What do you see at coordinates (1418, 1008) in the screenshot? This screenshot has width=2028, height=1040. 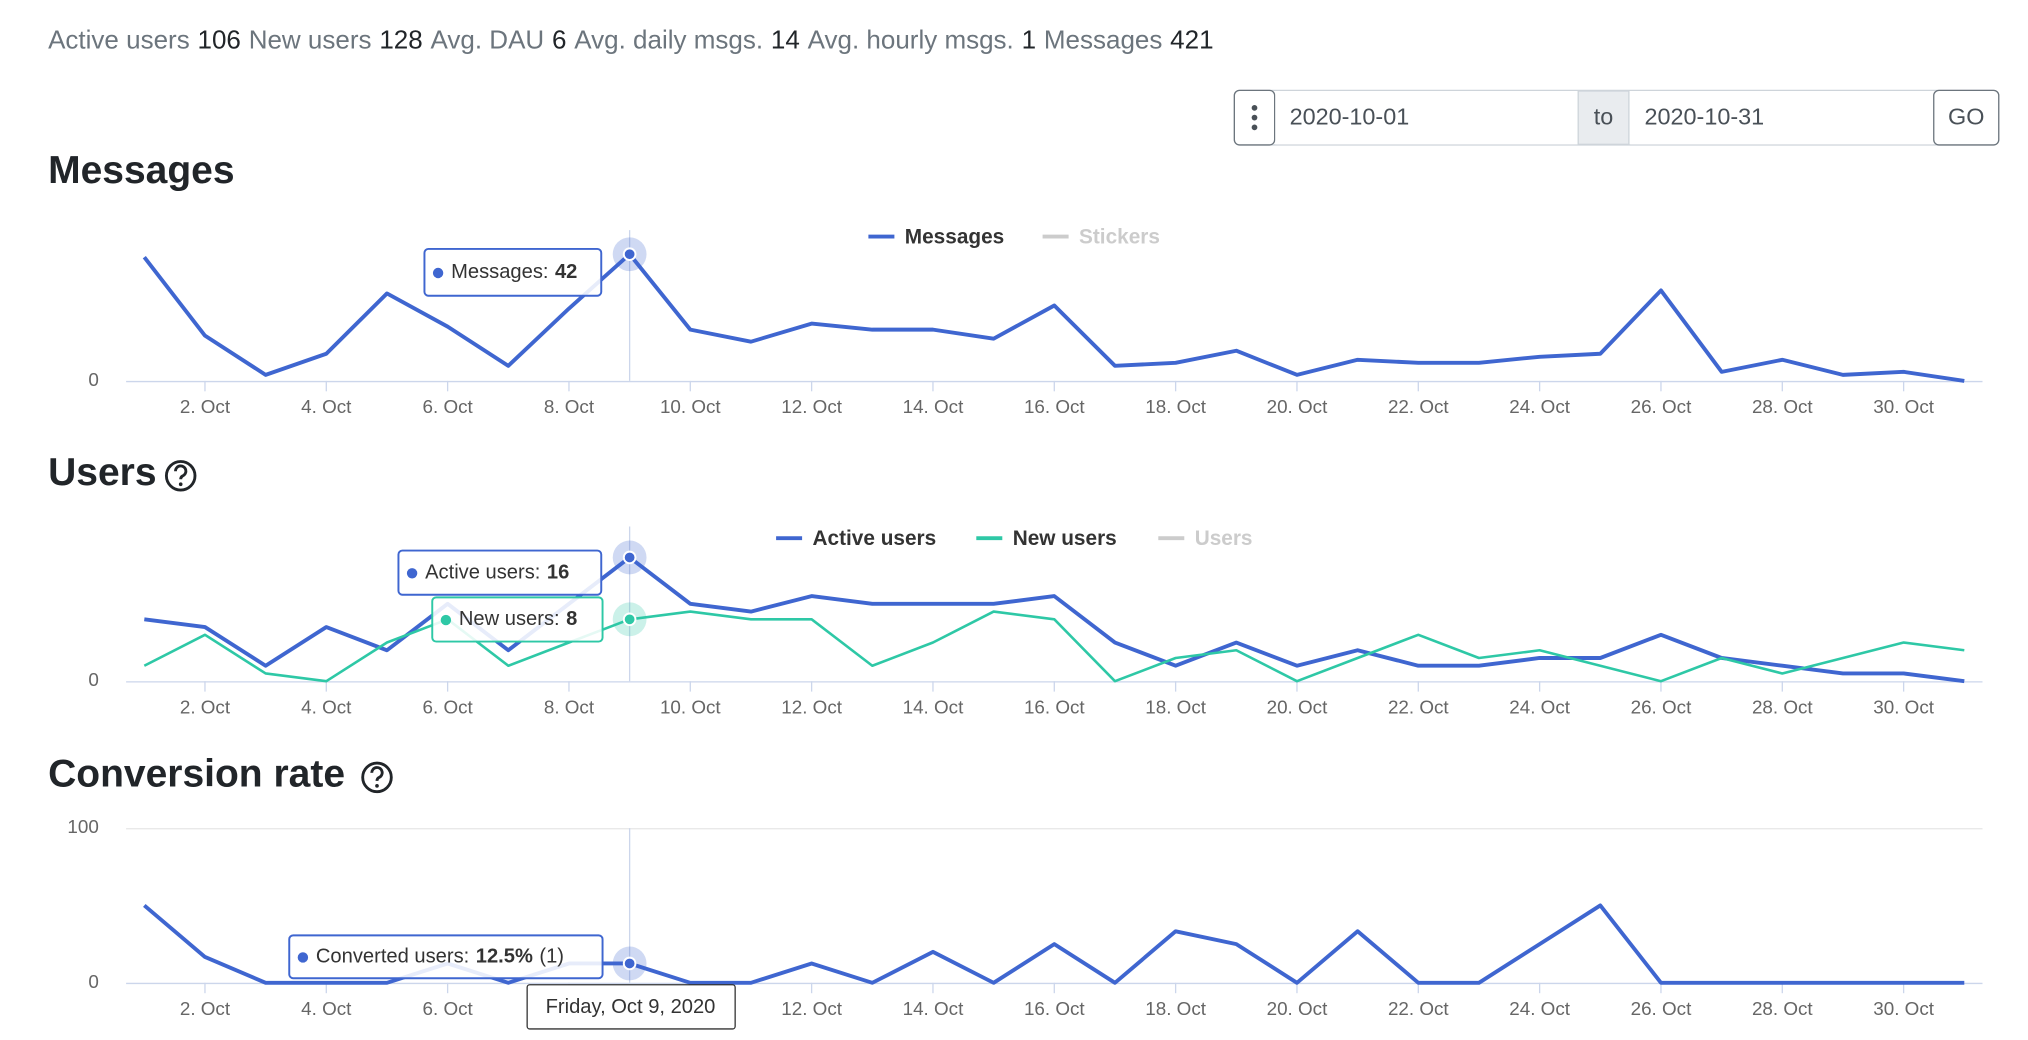 I see `x-tick-label: 22. Oct` at bounding box center [1418, 1008].